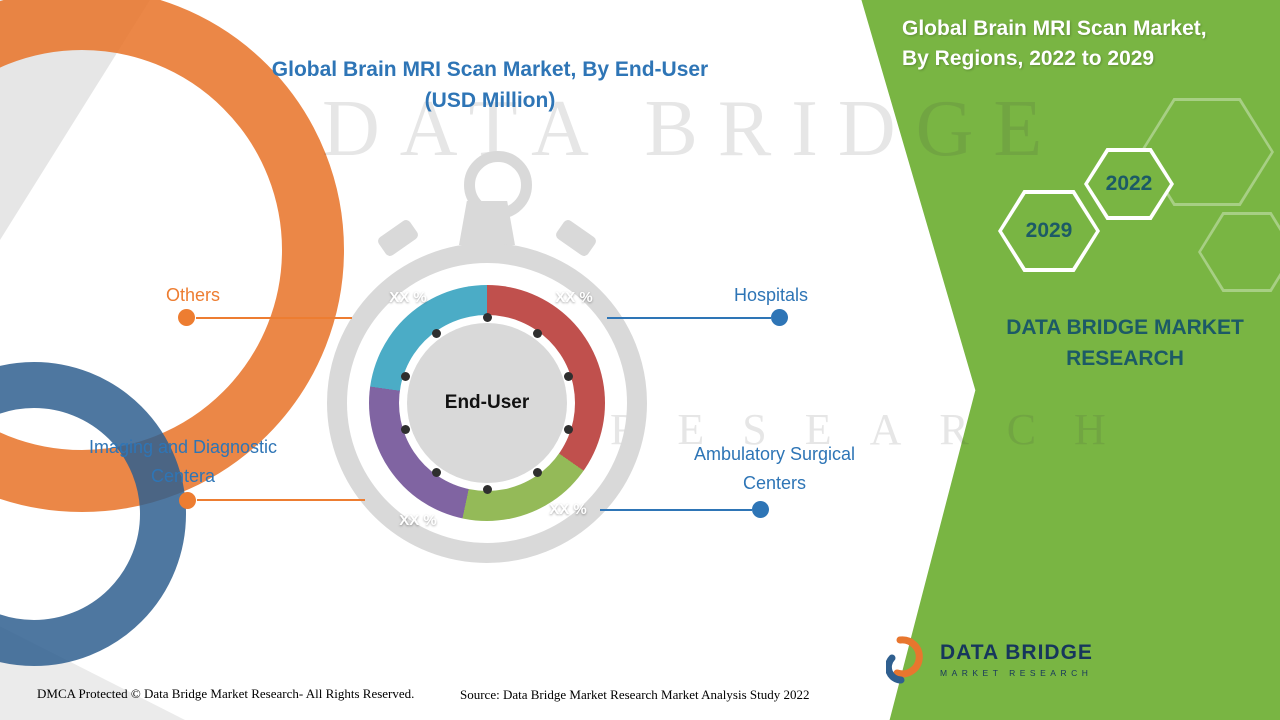  Describe the element at coordinates (1016, 672) in the screenshot. I see `footer-logo-subtext: MARKET RESEARCH` at that location.